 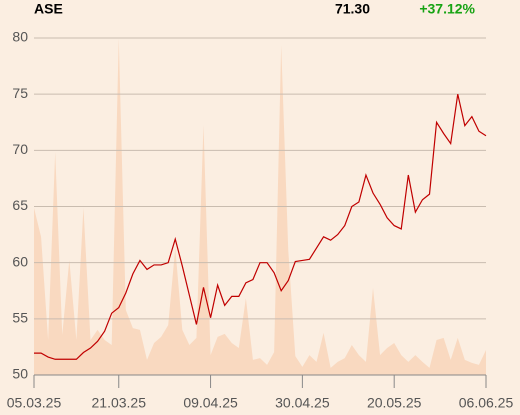 I want to click on x-tick-label: 09.04.25, so click(x=210, y=403).